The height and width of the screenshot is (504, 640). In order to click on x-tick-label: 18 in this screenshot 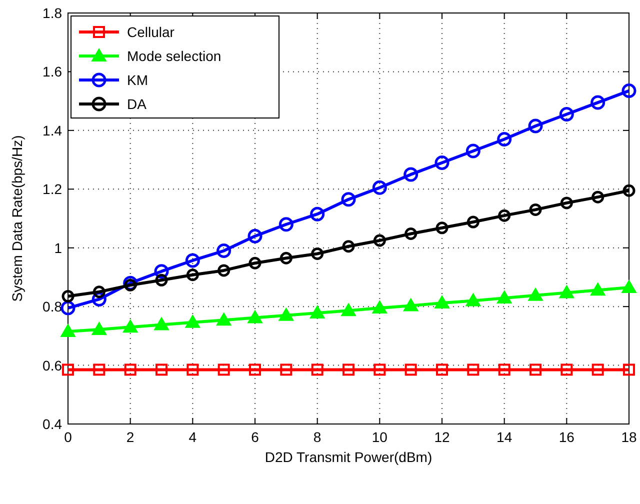, I will do `click(629, 437)`.